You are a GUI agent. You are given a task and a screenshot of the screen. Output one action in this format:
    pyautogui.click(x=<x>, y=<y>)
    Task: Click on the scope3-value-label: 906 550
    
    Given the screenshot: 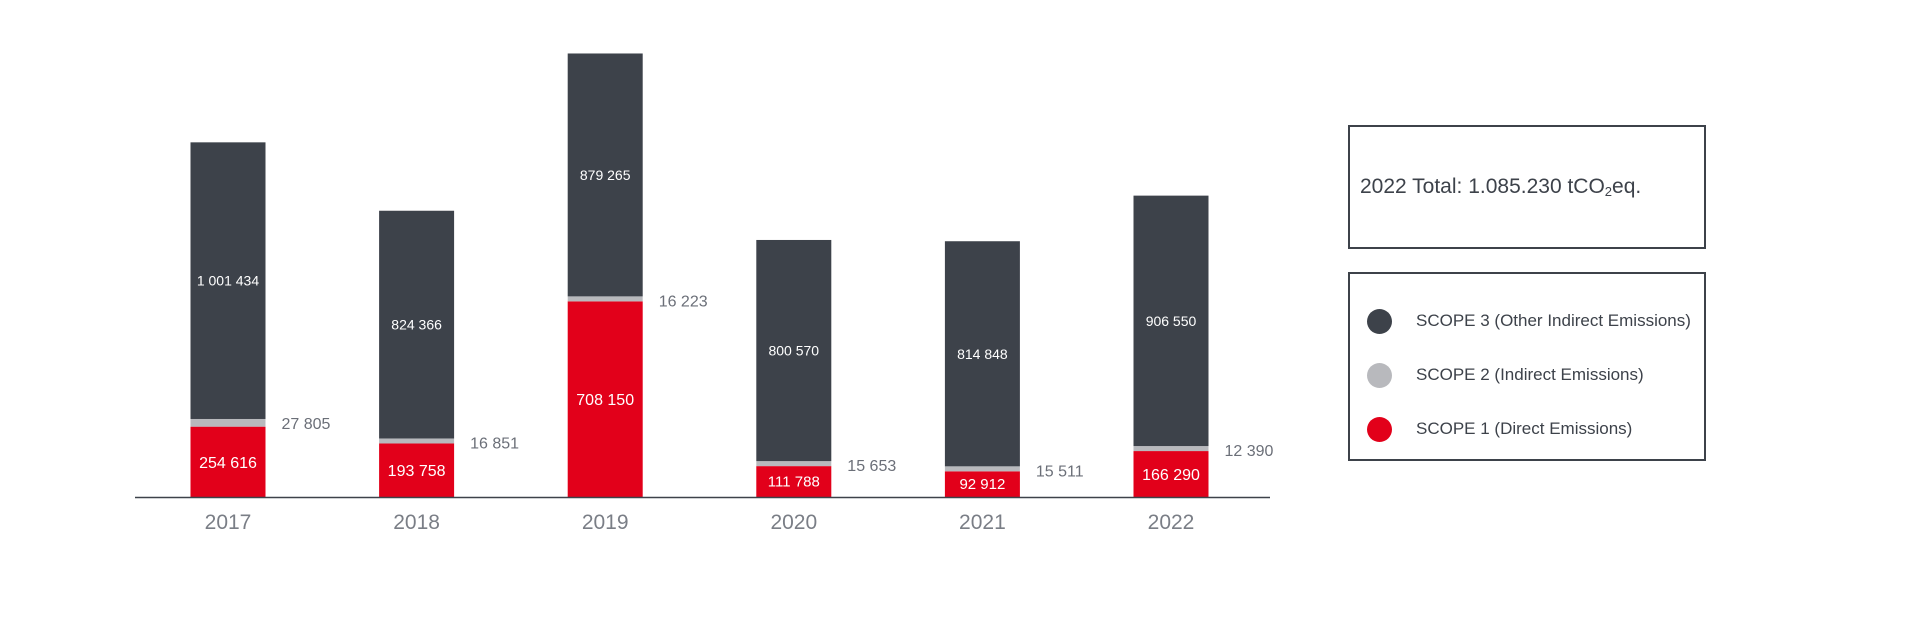 What is the action you would take?
    pyautogui.click(x=1171, y=321)
    